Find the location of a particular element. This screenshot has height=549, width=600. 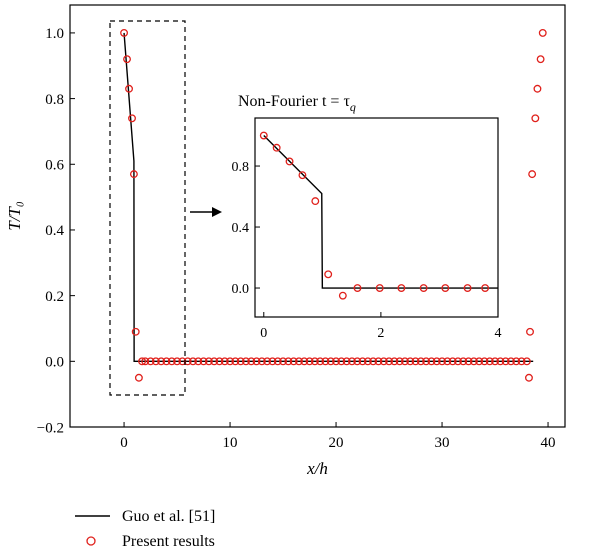

legend-marker is located at coordinates (91, 541).